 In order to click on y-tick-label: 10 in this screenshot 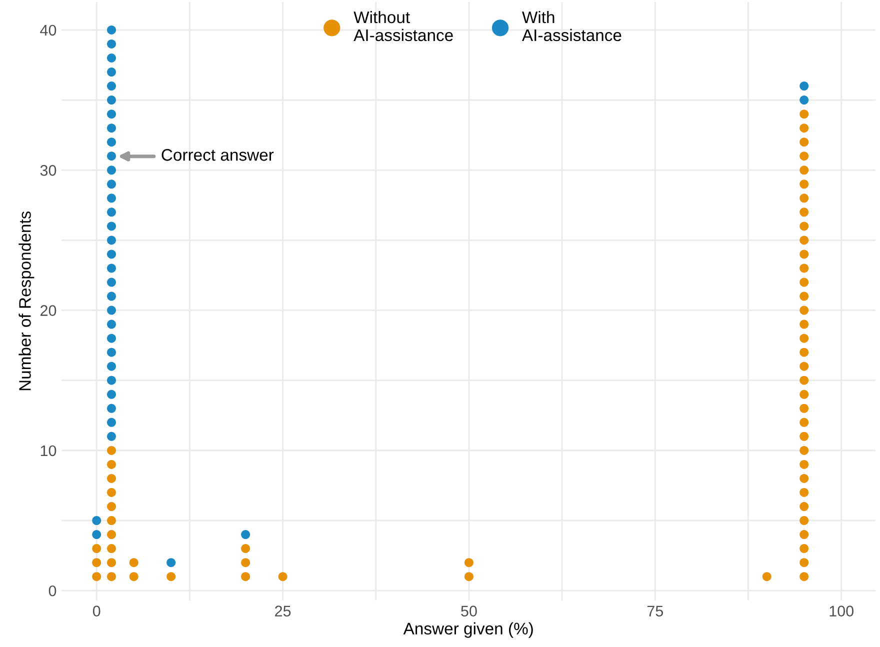, I will do `click(48, 450)`.